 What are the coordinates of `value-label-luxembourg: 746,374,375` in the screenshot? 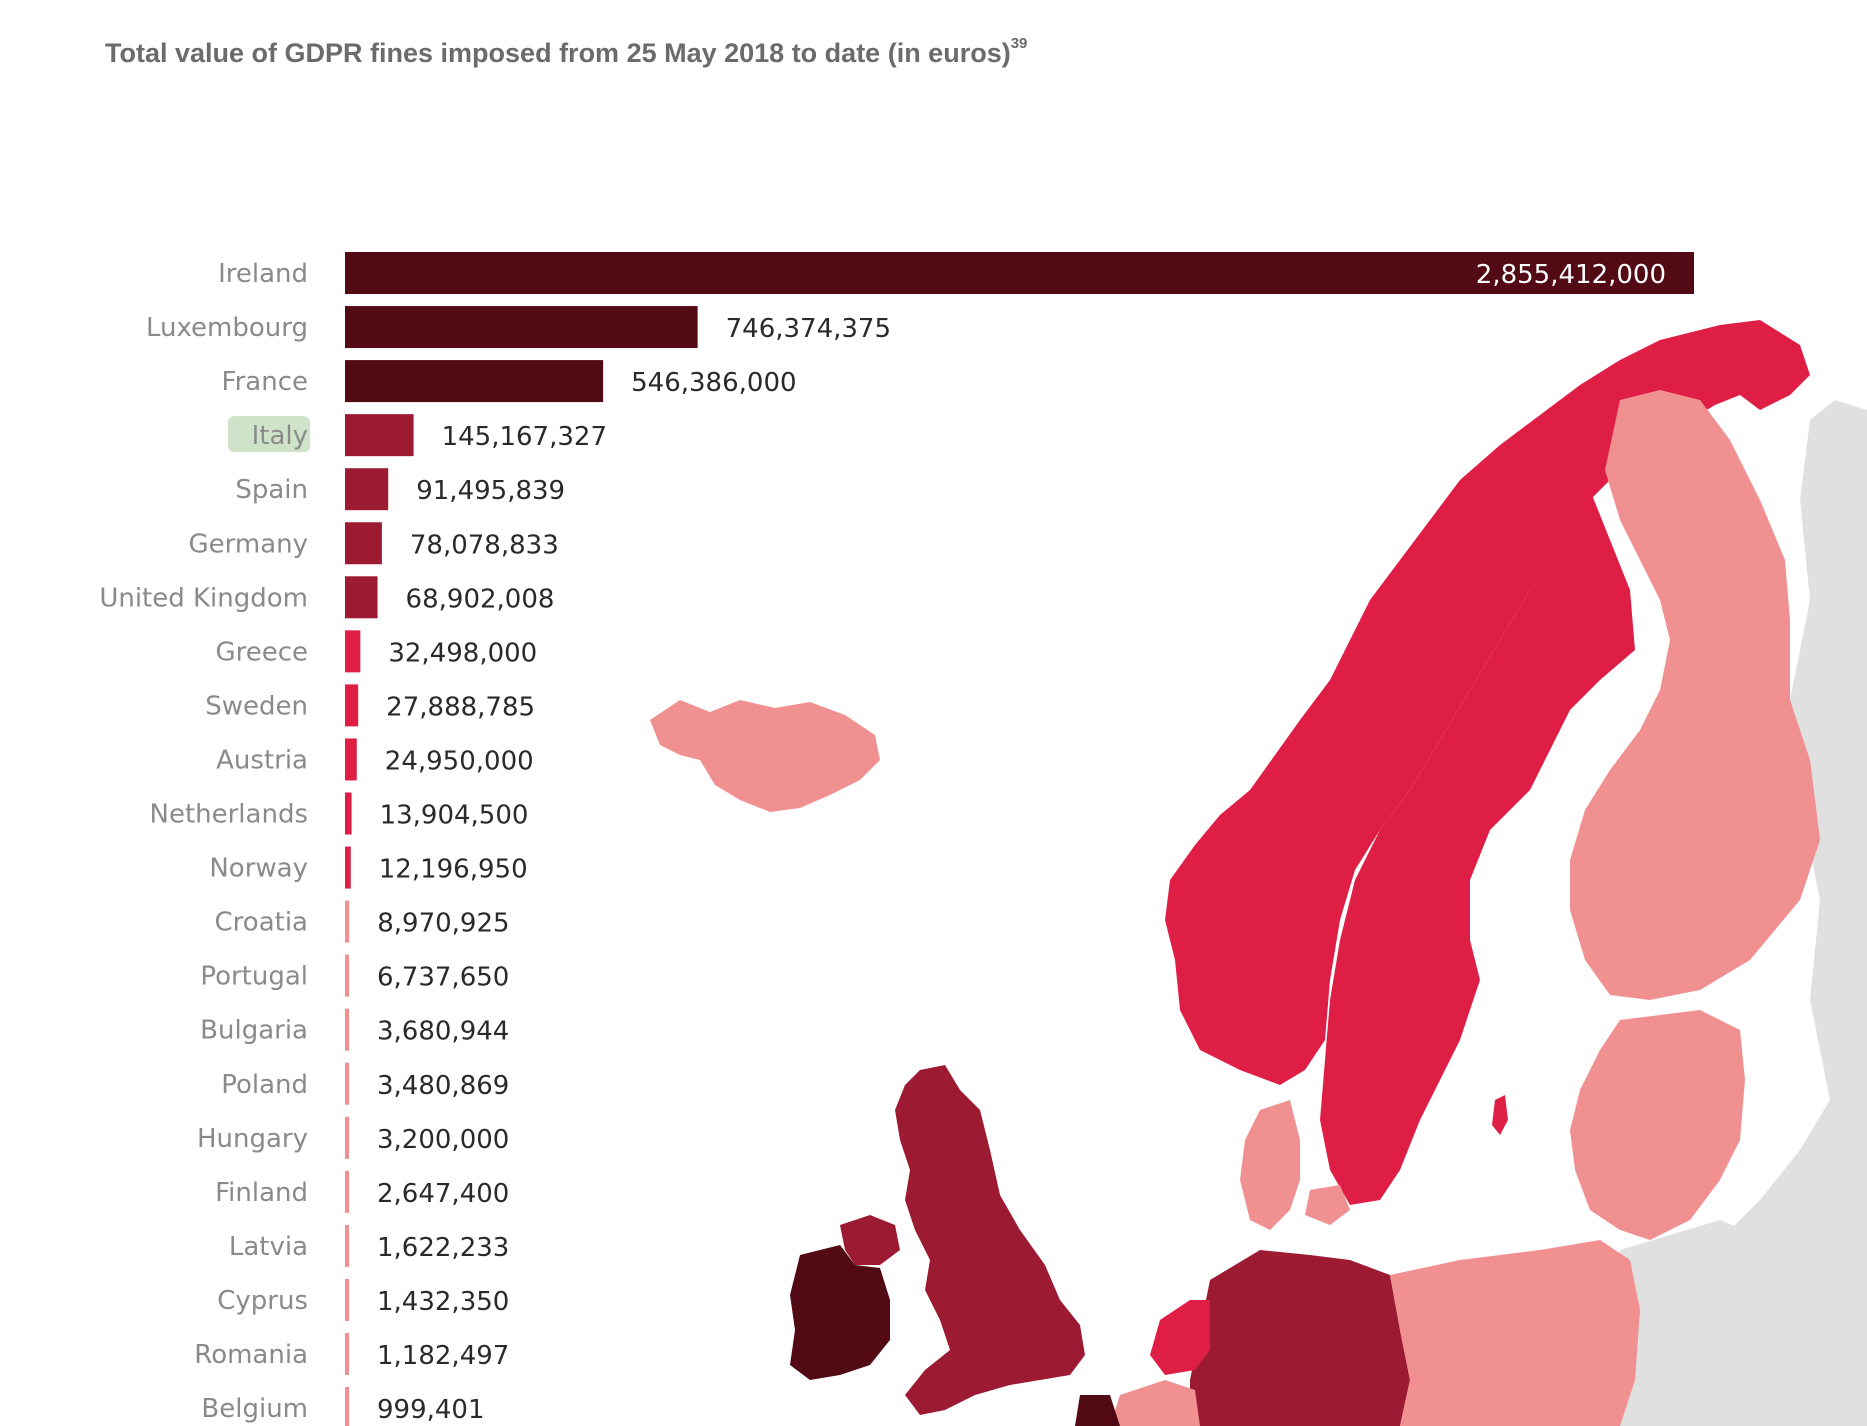 It's located at (808, 329).